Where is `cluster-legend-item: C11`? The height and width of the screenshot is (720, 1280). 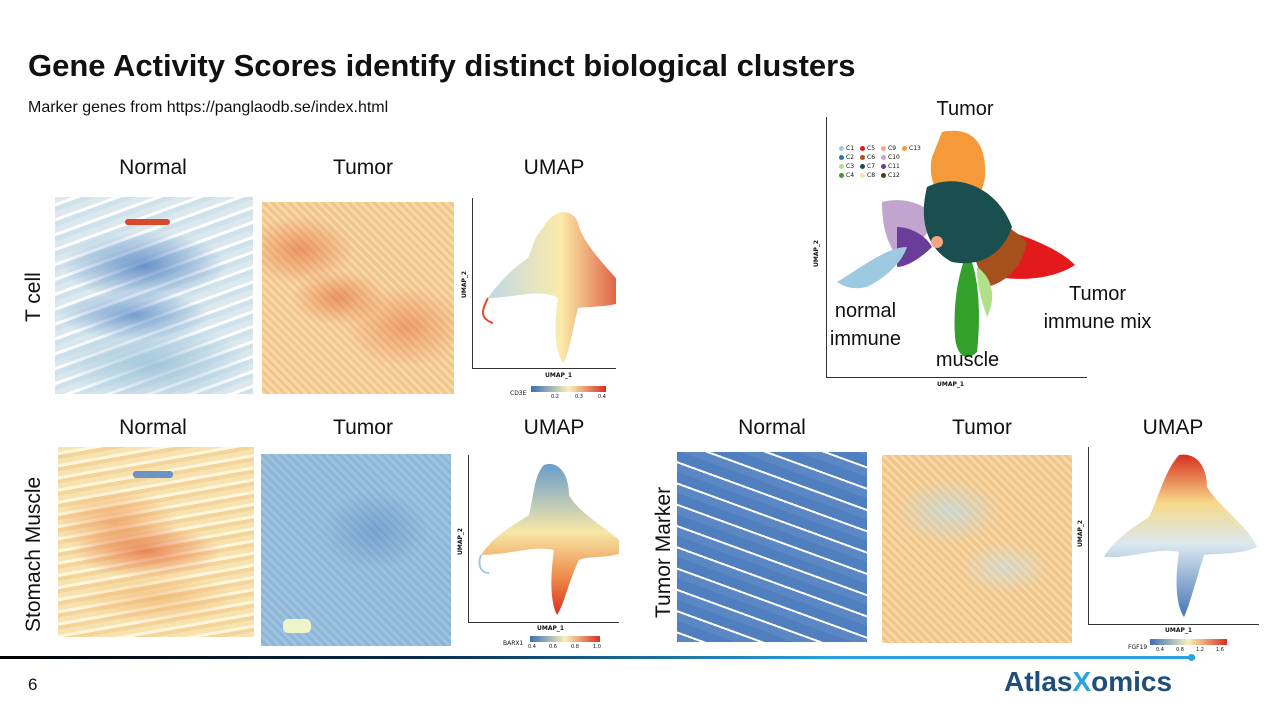
cluster-legend-item: C11 is located at coordinates (890, 166).